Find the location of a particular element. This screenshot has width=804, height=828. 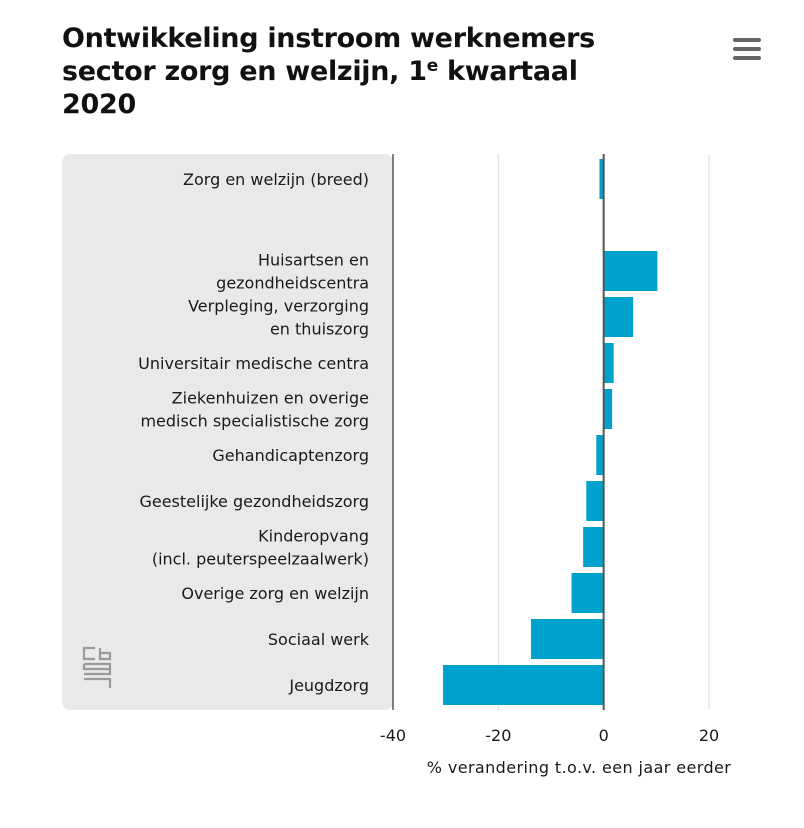

category-label-5-0: Ziekenhuizen en overige is located at coordinates (270, 398).